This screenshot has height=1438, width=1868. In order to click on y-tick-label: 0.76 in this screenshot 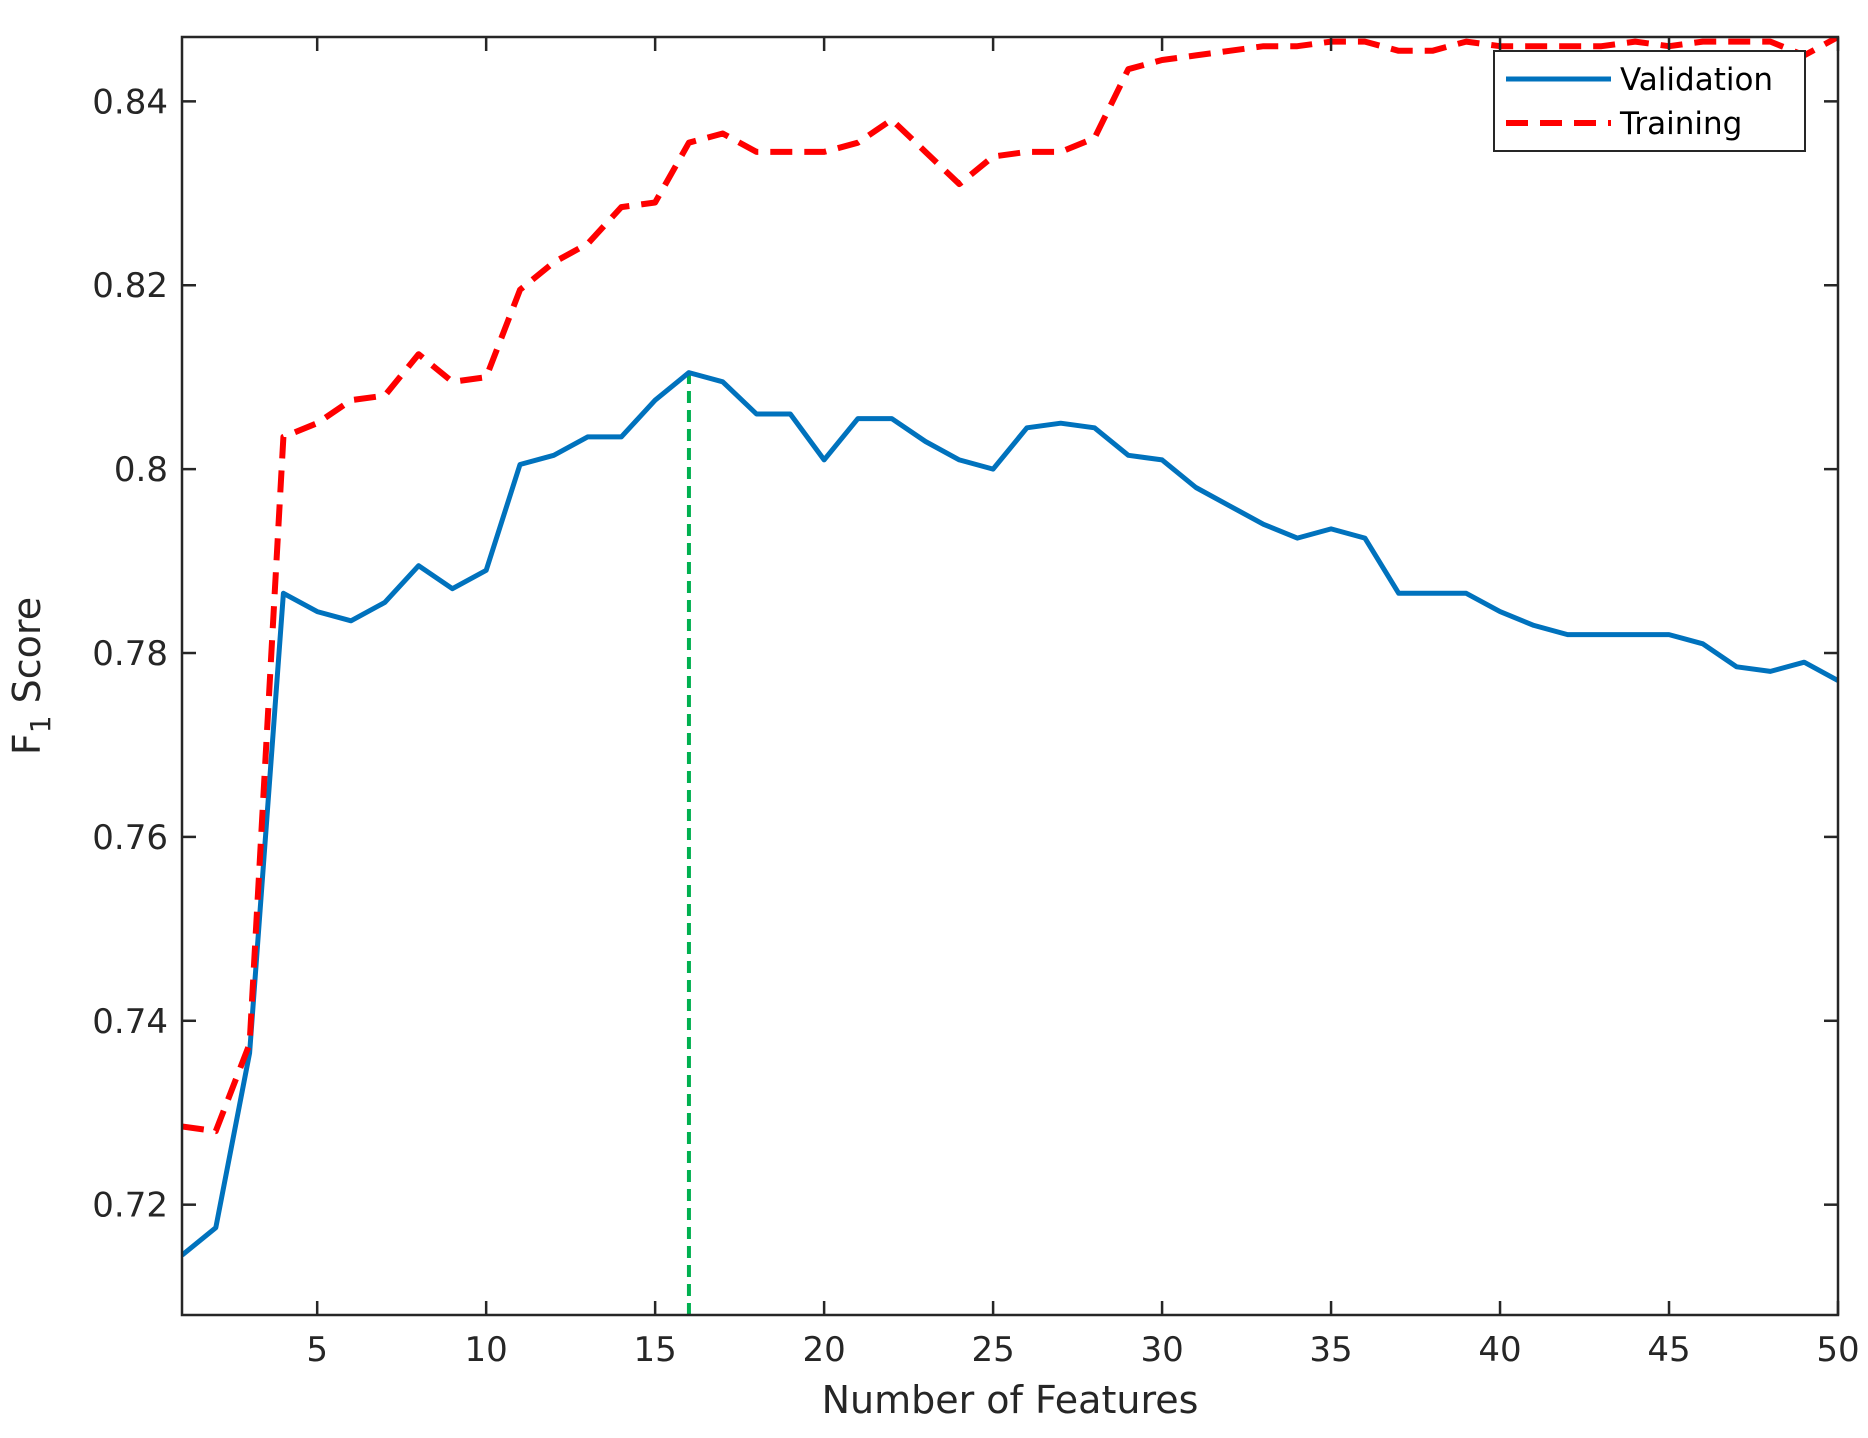, I will do `click(130, 838)`.